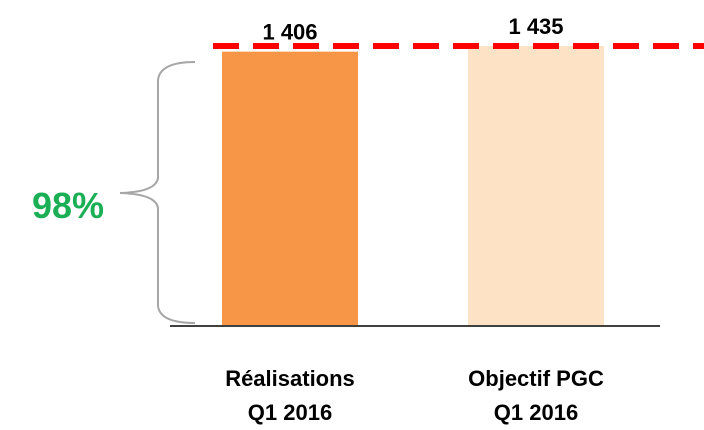 Image resolution: width=704 pixels, height=430 pixels. Describe the element at coordinates (157, 192) in the screenshot. I see `brace` at that location.